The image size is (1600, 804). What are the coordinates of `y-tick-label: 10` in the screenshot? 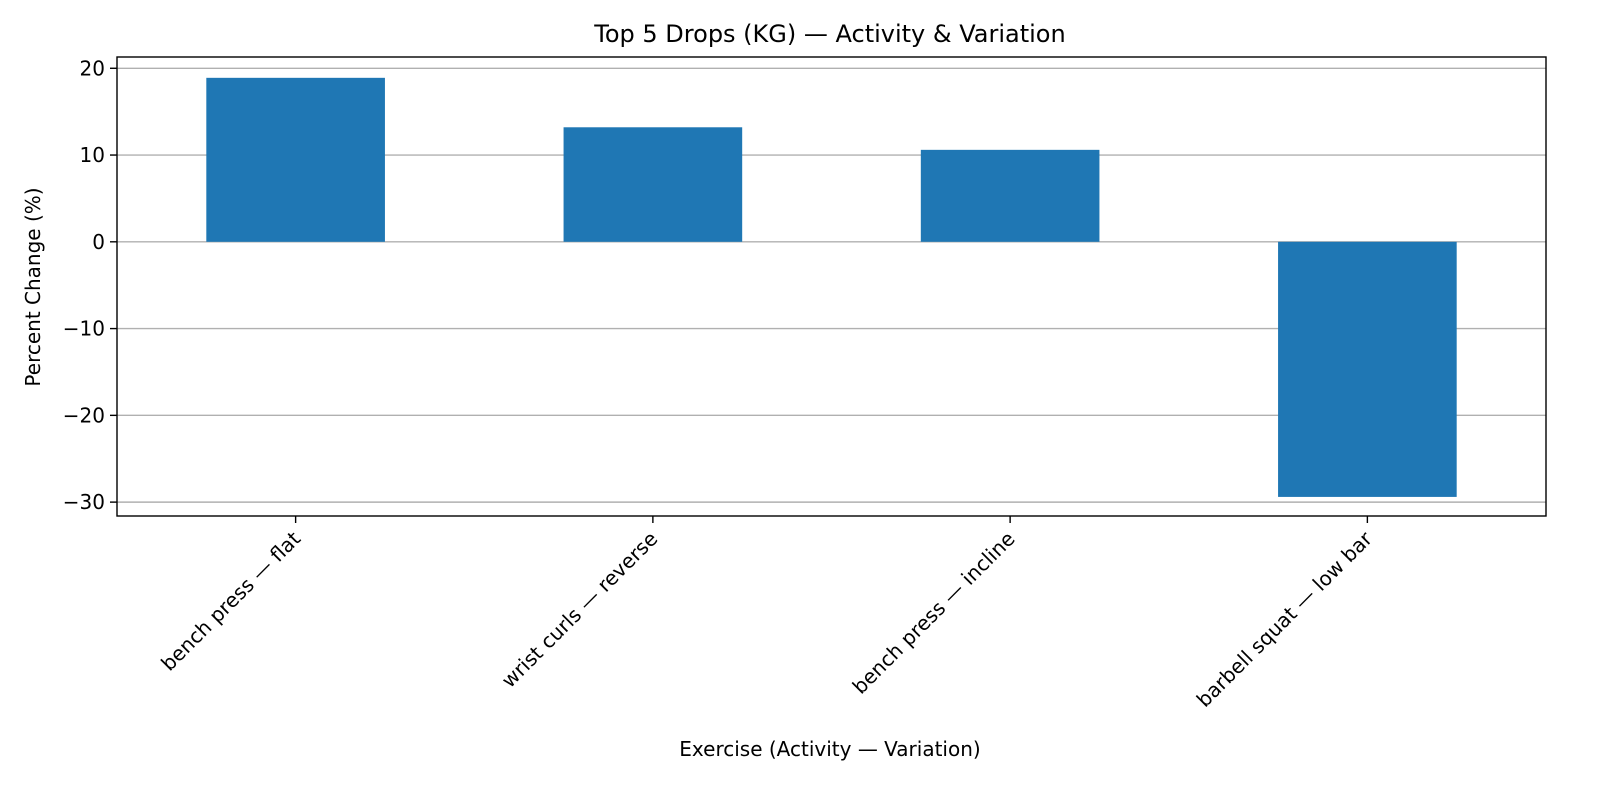 It's located at (92, 155).